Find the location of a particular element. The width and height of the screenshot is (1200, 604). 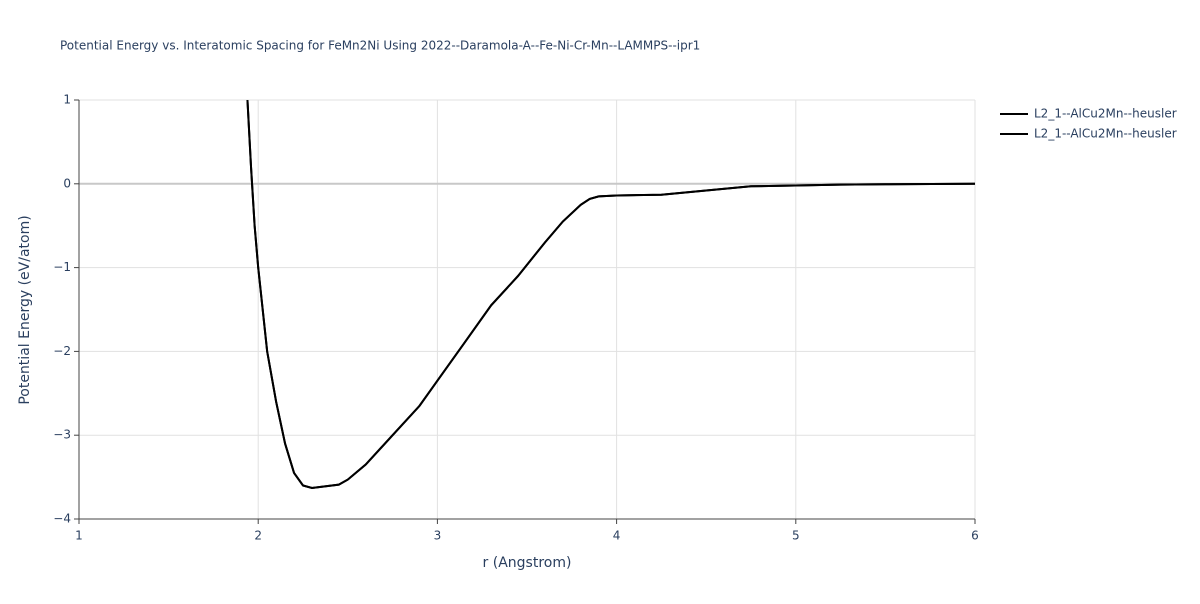

y-tick-label: 1 is located at coordinates (67, 100).